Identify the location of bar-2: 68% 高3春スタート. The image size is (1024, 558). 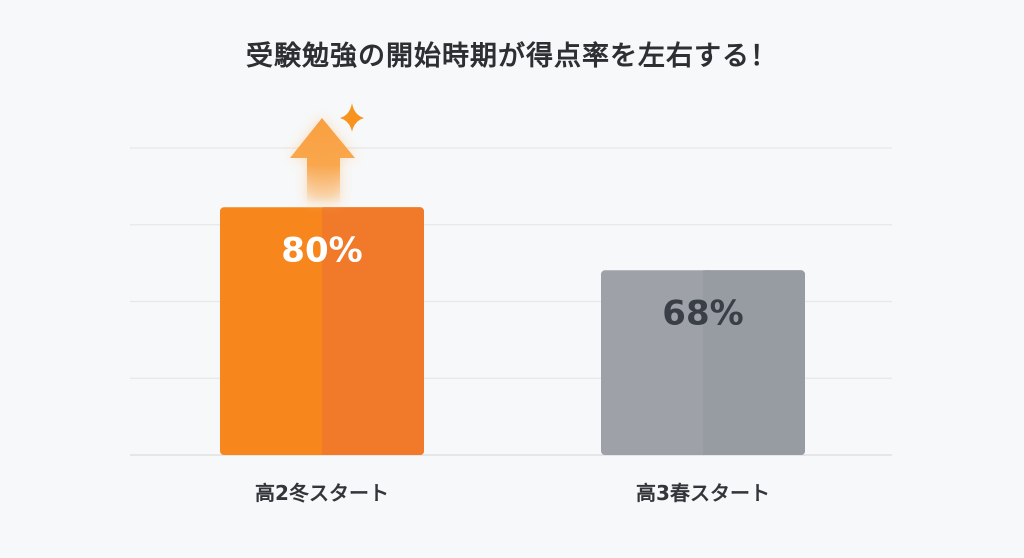
(703, 387).